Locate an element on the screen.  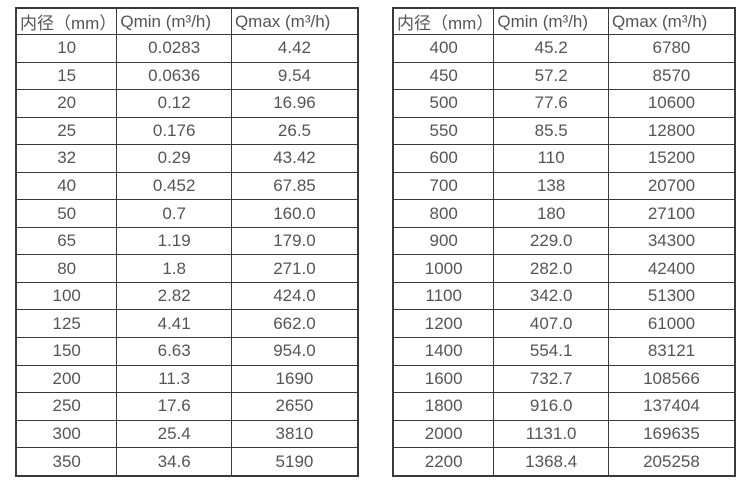
table-row: 350 34.6 5190 is located at coordinates (187, 462).